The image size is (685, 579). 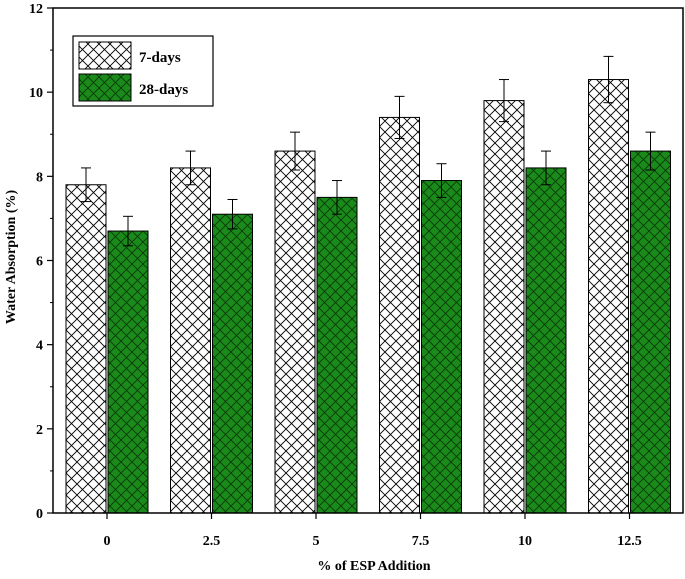 I want to click on error-bar-28-days-2.5, so click(x=232, y=214).